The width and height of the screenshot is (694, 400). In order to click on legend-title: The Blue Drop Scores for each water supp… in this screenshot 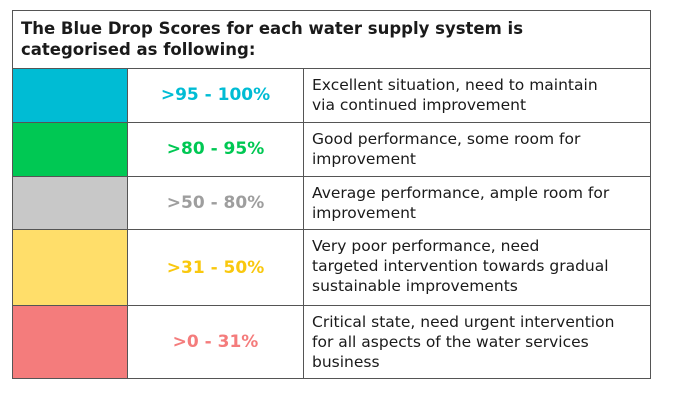, I will do `click(331, 40)`.